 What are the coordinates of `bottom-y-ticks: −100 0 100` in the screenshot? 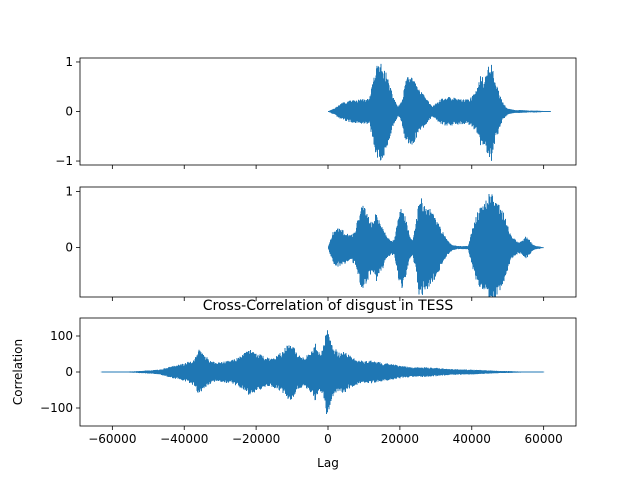 It's located at (60, 372).